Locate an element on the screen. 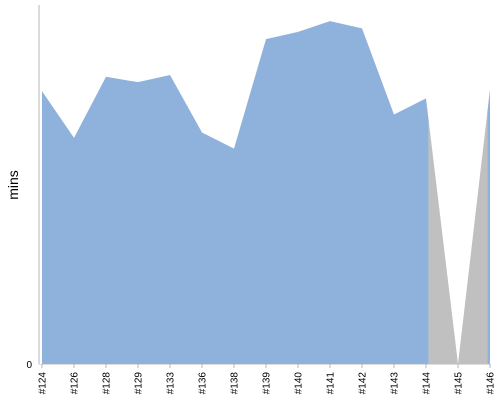 This screenshot has height=400, width=500. x-tick-label: #128 is located at coordinates (107, 383).